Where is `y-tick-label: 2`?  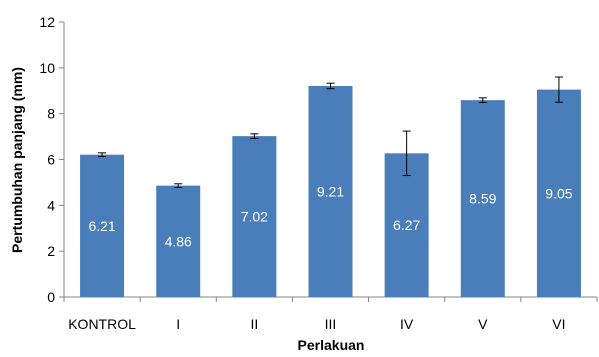
y-tick-label: 2 is located at coordinates (51, 251).